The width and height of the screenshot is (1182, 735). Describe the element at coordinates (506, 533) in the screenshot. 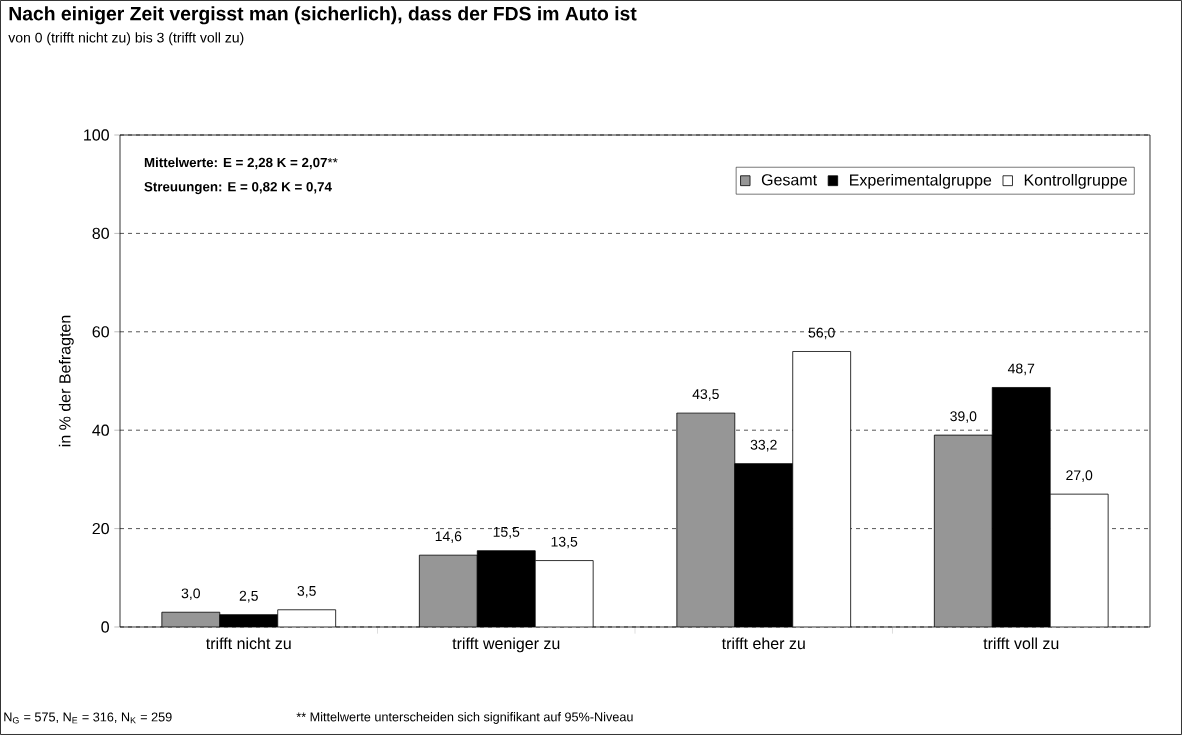

I see `data-label: 15,5` at that location.